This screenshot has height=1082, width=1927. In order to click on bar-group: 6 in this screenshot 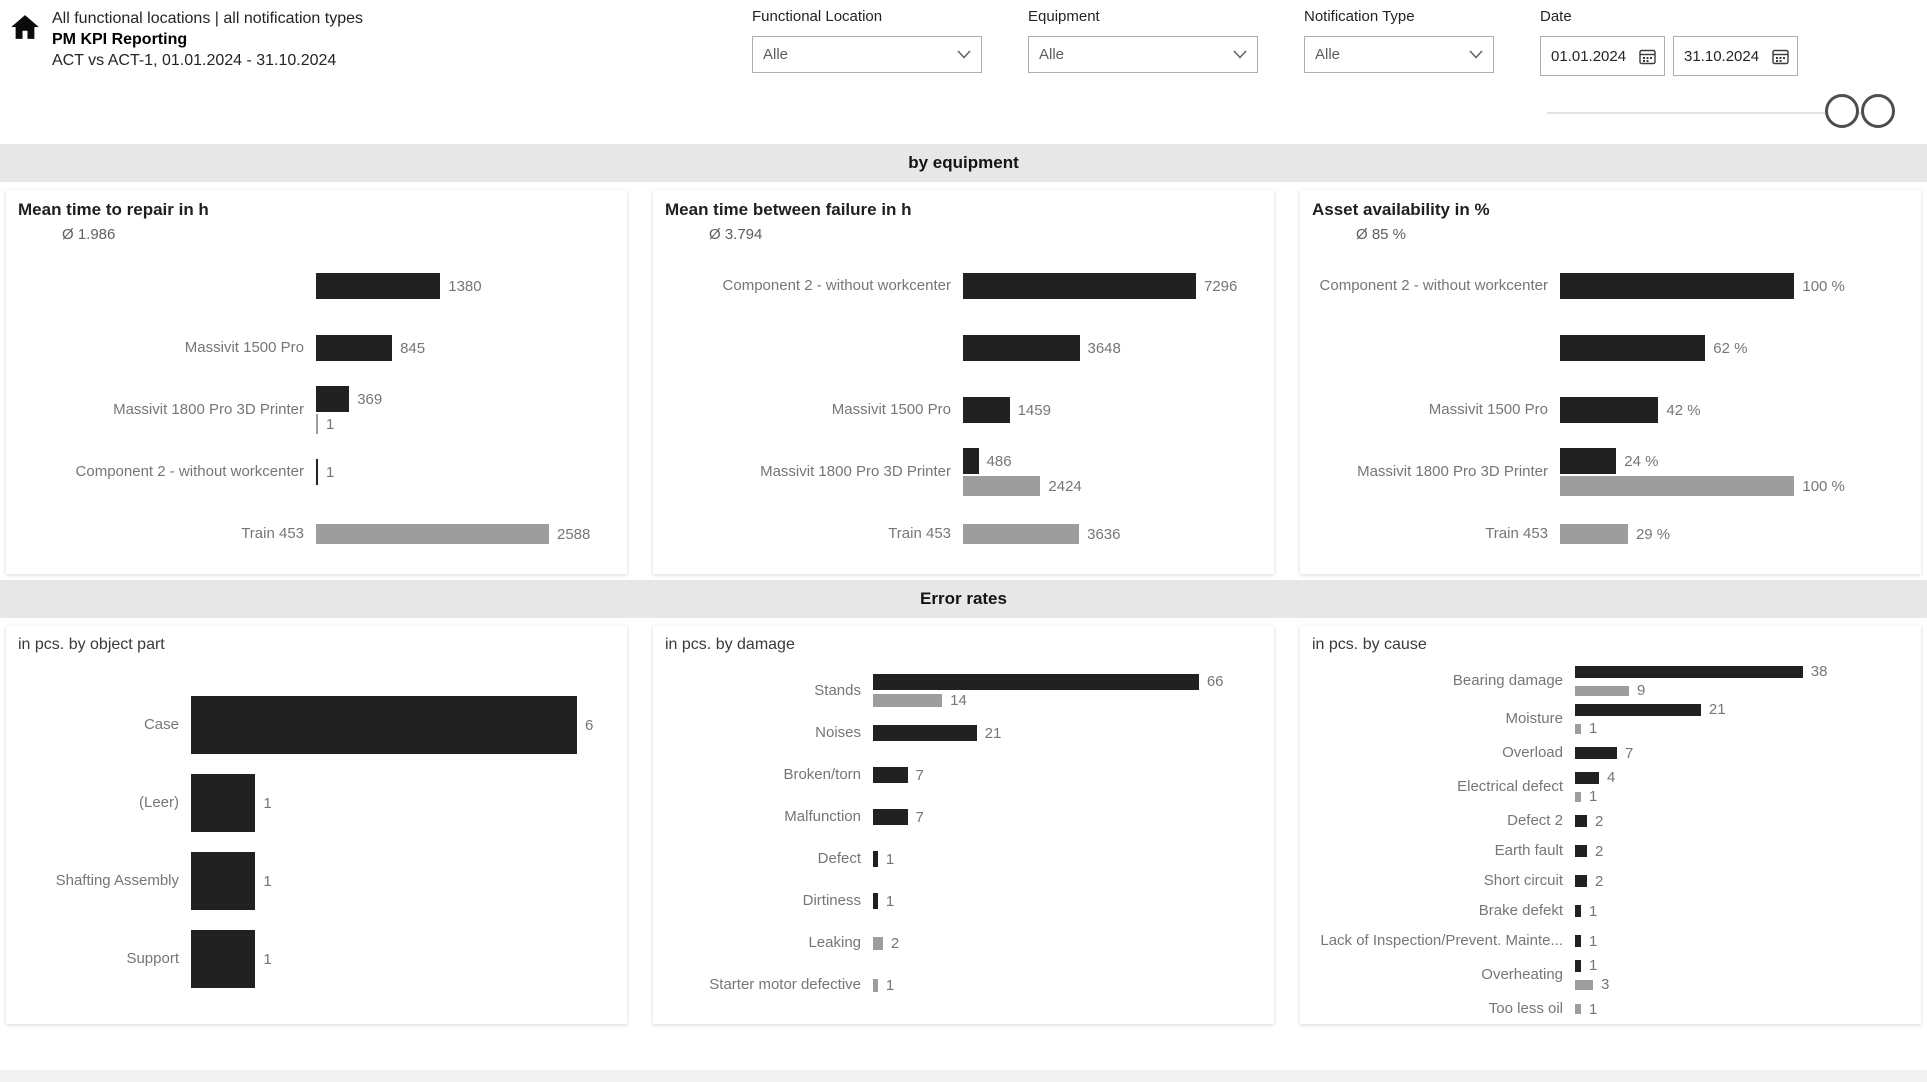, I will do `click(404, 725)`.